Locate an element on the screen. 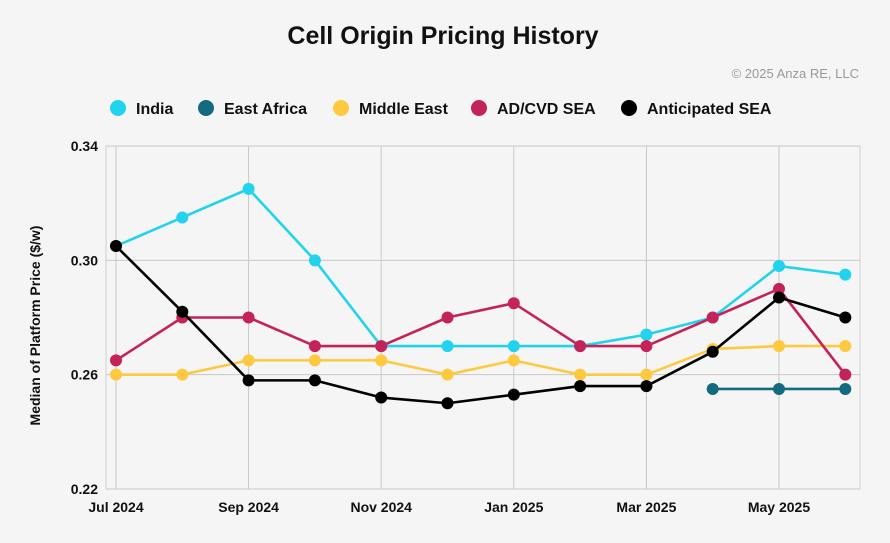 The width and height of the screenshot is (890, 543). y-tick-label: 0.30 is located at coordinates (84, 260).